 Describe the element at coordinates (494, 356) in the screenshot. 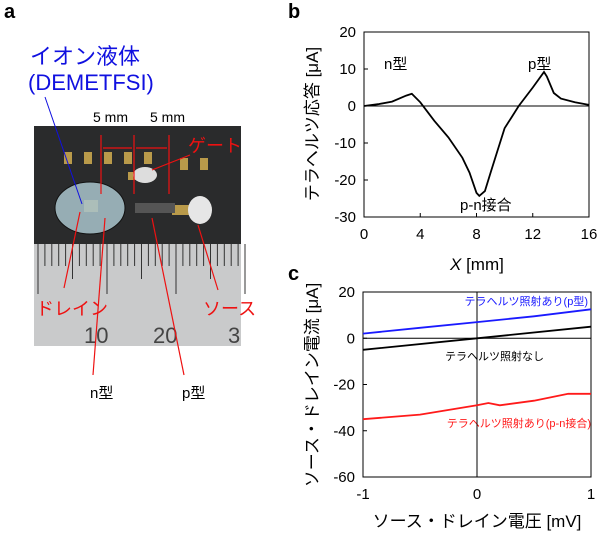

I see `legend-no-irradiation: テラヘルツ照射なし` at that location.